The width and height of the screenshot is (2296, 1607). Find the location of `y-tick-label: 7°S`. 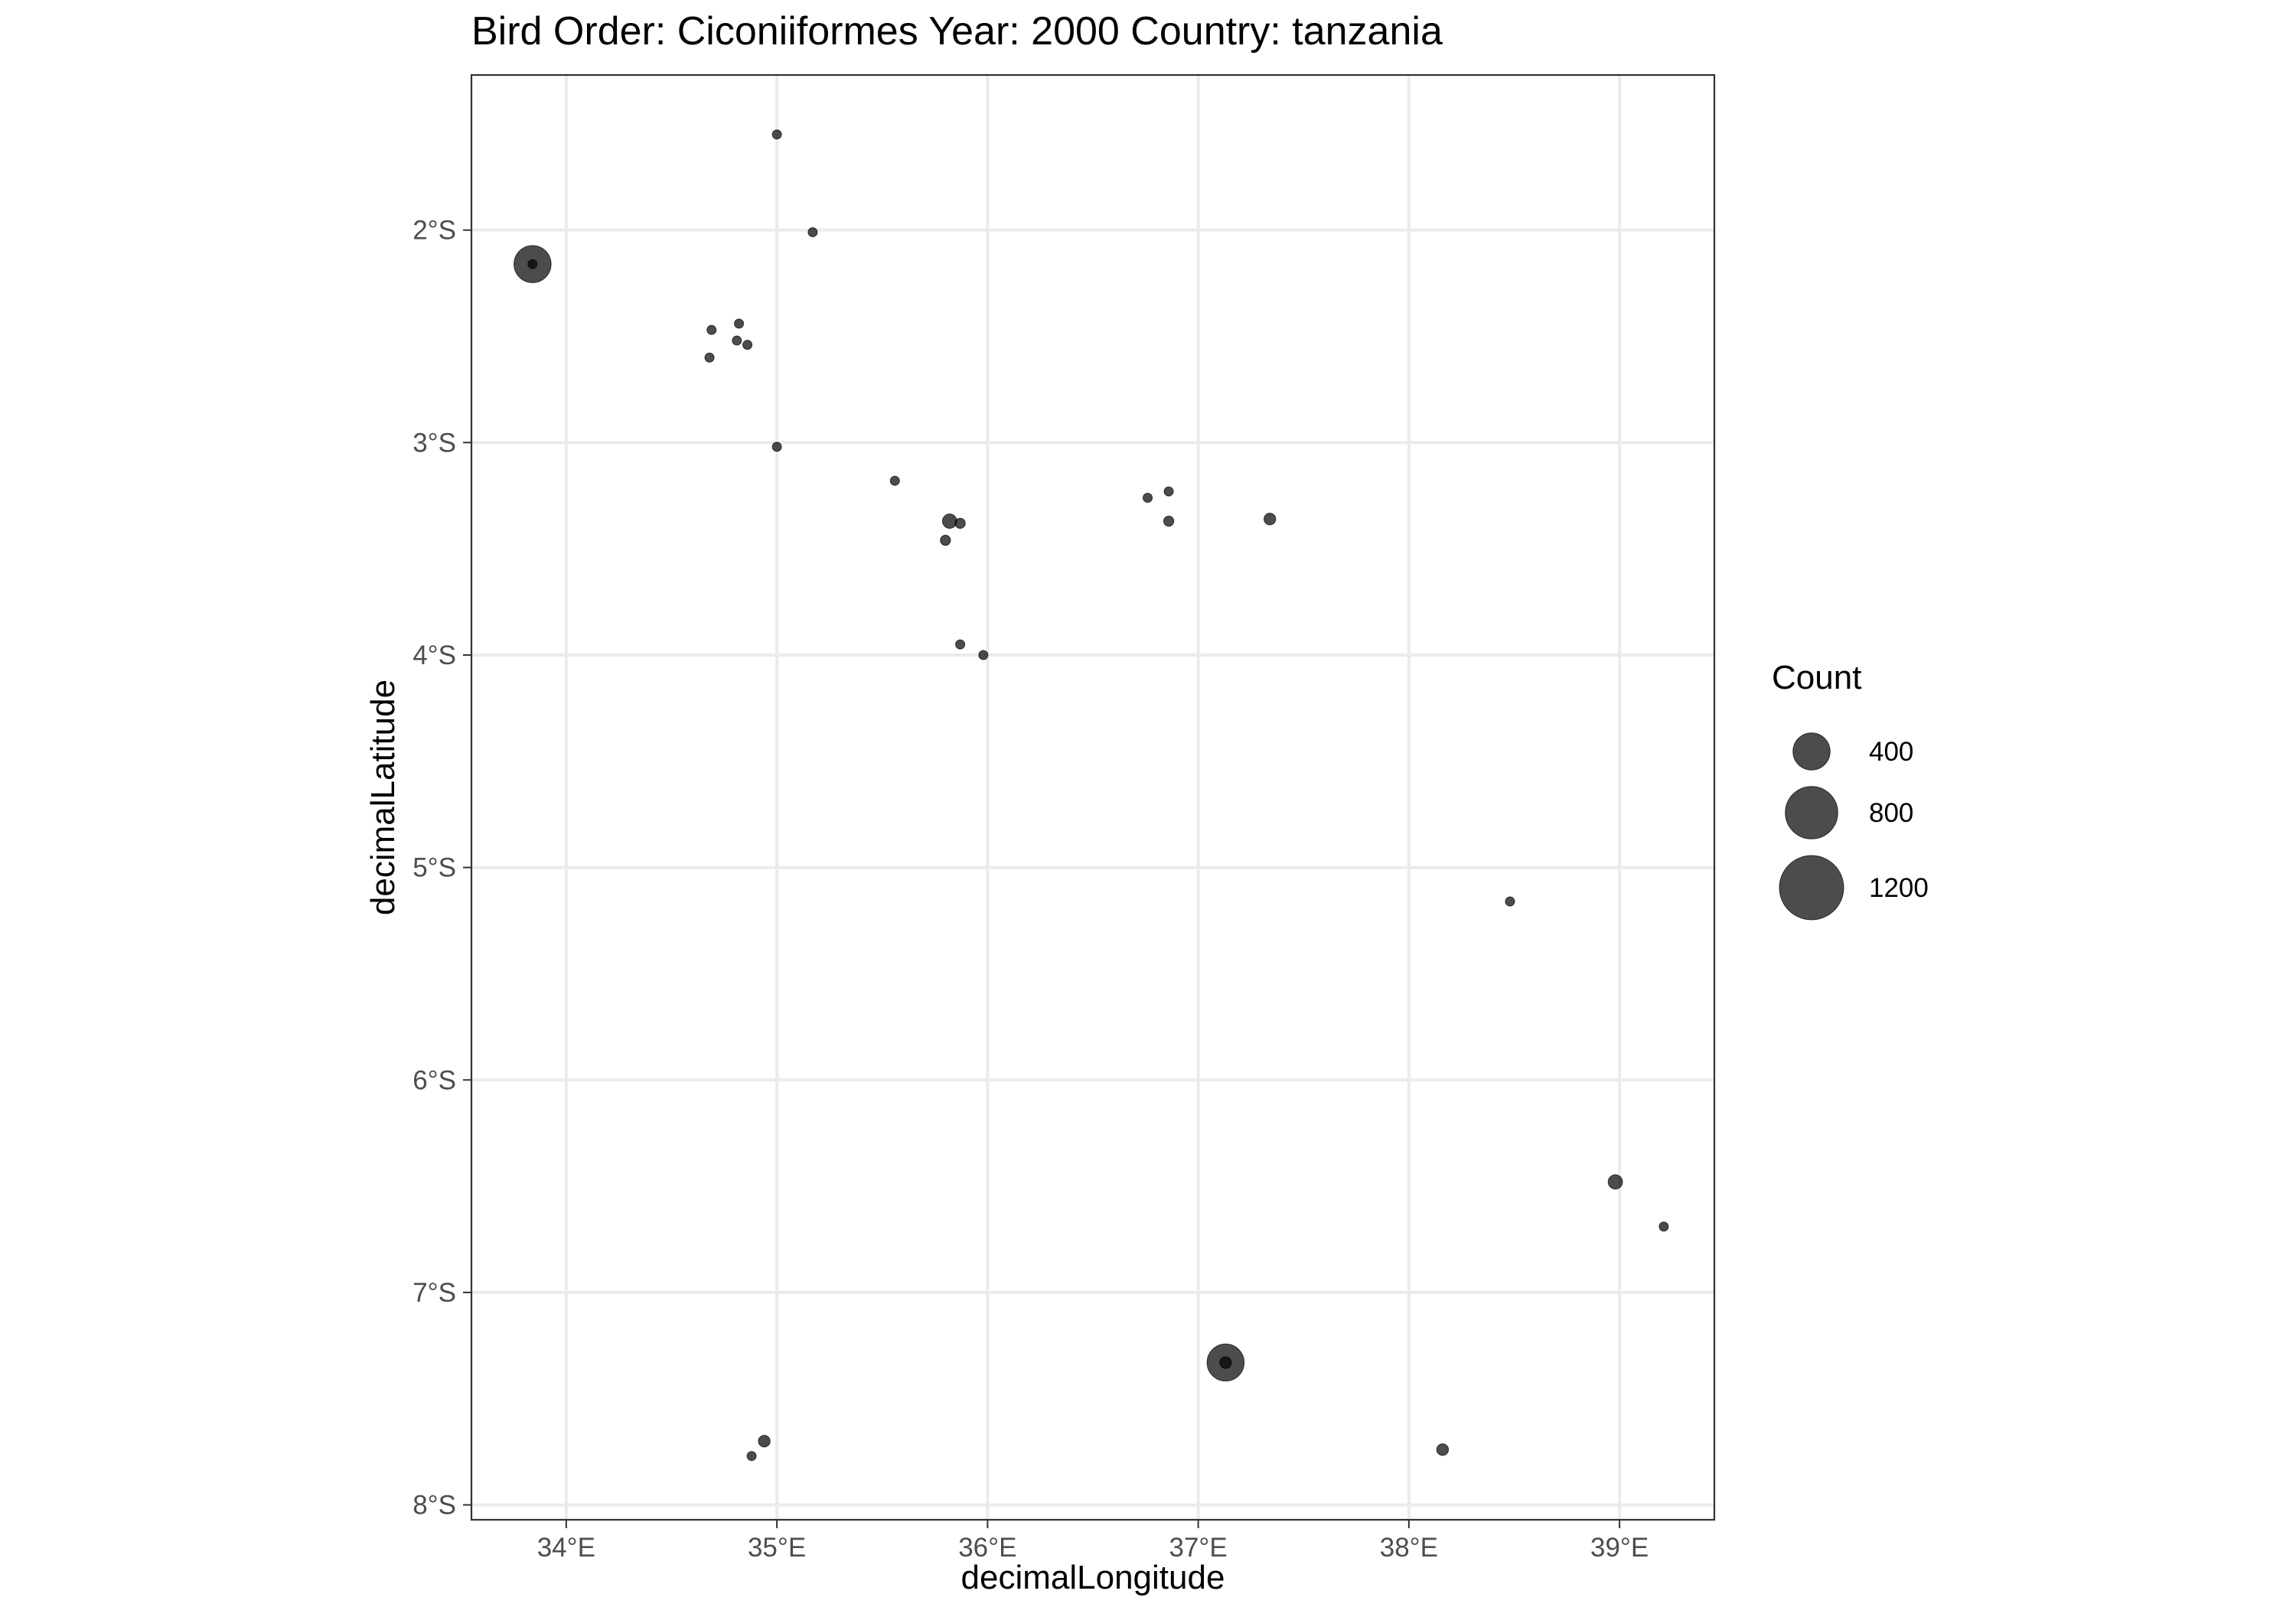

y-tick-label: 7°S is located at coordinates (434, 1293).